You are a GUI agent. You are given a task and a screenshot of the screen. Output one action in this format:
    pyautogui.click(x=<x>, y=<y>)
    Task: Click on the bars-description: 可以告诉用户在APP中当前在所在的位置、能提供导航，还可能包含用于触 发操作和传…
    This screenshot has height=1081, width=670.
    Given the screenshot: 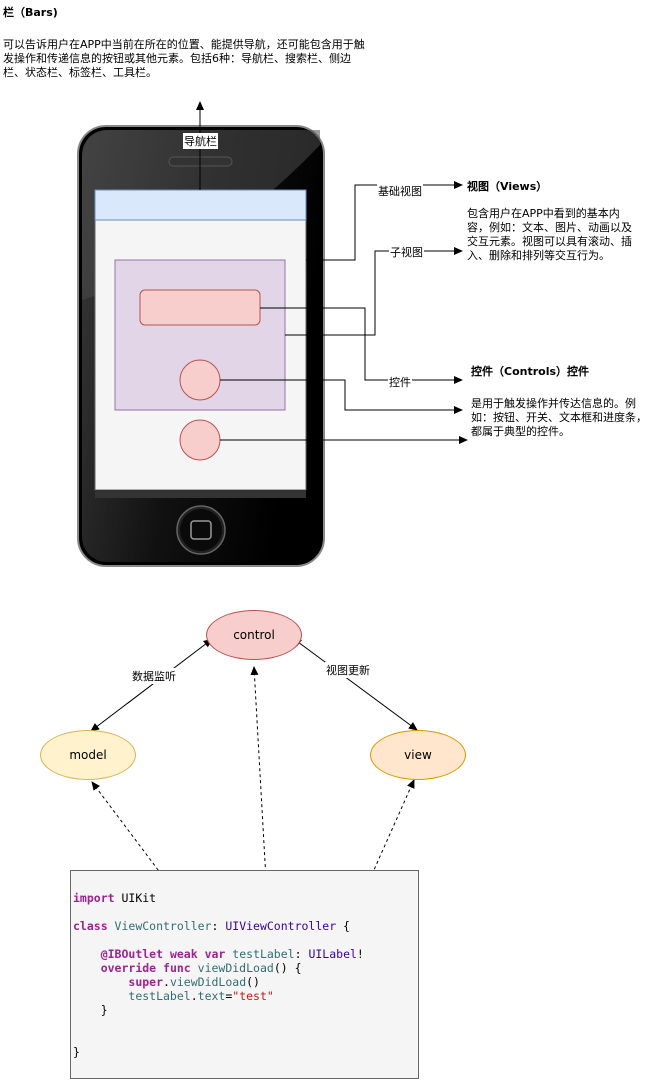 What is the action you would take?
    pyautogui.click(x=213, y=59)
    